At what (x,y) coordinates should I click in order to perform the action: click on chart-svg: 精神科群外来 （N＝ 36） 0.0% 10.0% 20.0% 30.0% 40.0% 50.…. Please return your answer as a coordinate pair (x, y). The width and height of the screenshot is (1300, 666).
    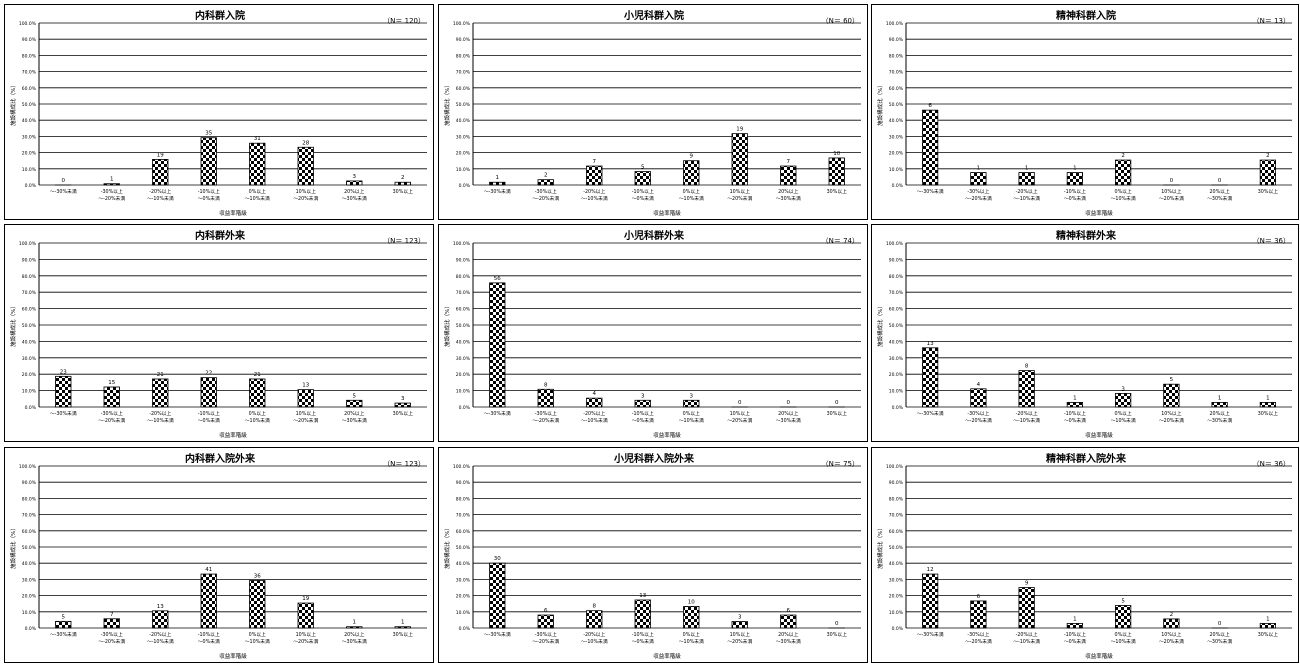
    Looking at the image, I should click on (1084, 334).